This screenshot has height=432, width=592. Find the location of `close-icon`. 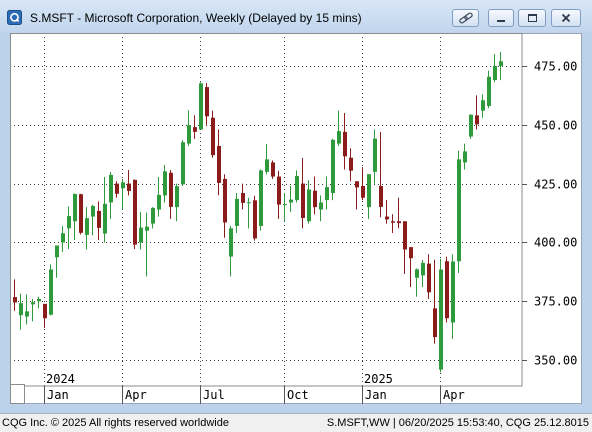

close-icon is located at coordinates (566, 18).